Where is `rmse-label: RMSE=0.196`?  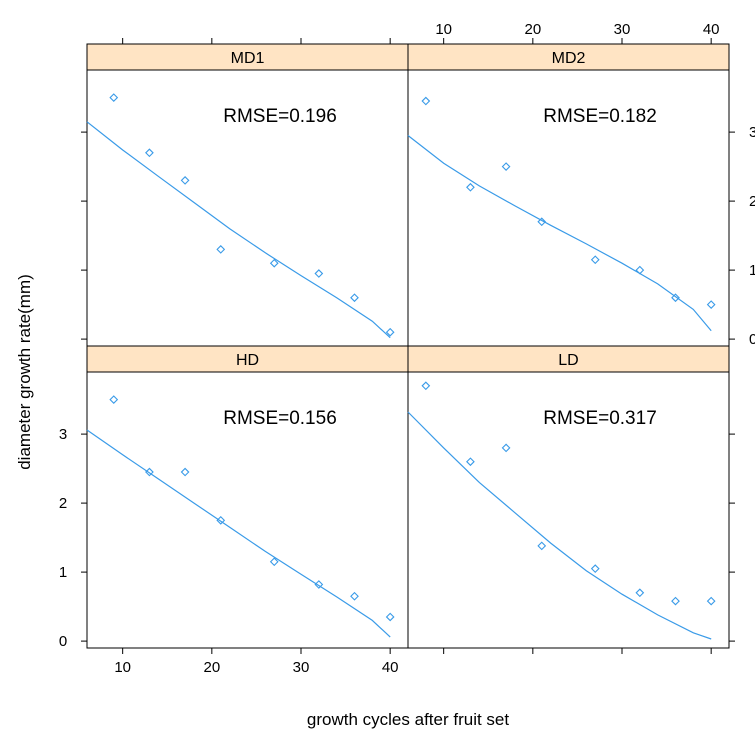 rmse-label: RMSE=0.196 is located at coordinates (280, 116).